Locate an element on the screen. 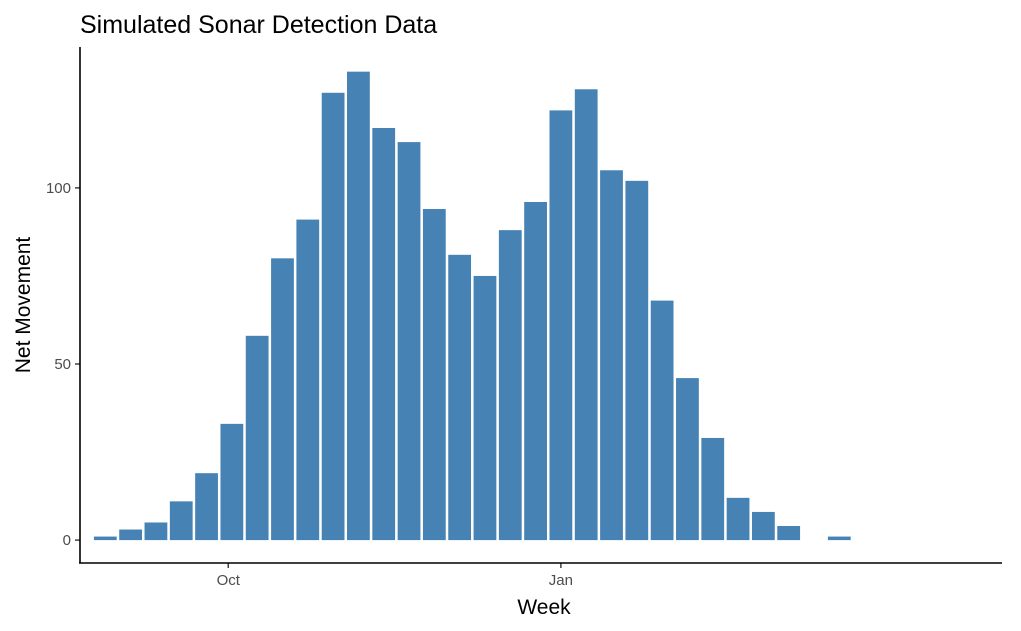  y-tick-label: 0 is located at coordinates (67, 540).